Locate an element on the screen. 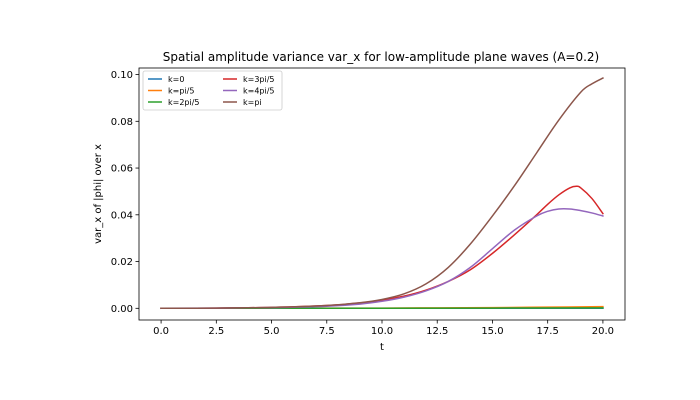 The image size is (700, 400). y-axis-ticks: 0.00 0.02 0.04 0.06 0.08 0.10 is located at coordinates (125, 192).